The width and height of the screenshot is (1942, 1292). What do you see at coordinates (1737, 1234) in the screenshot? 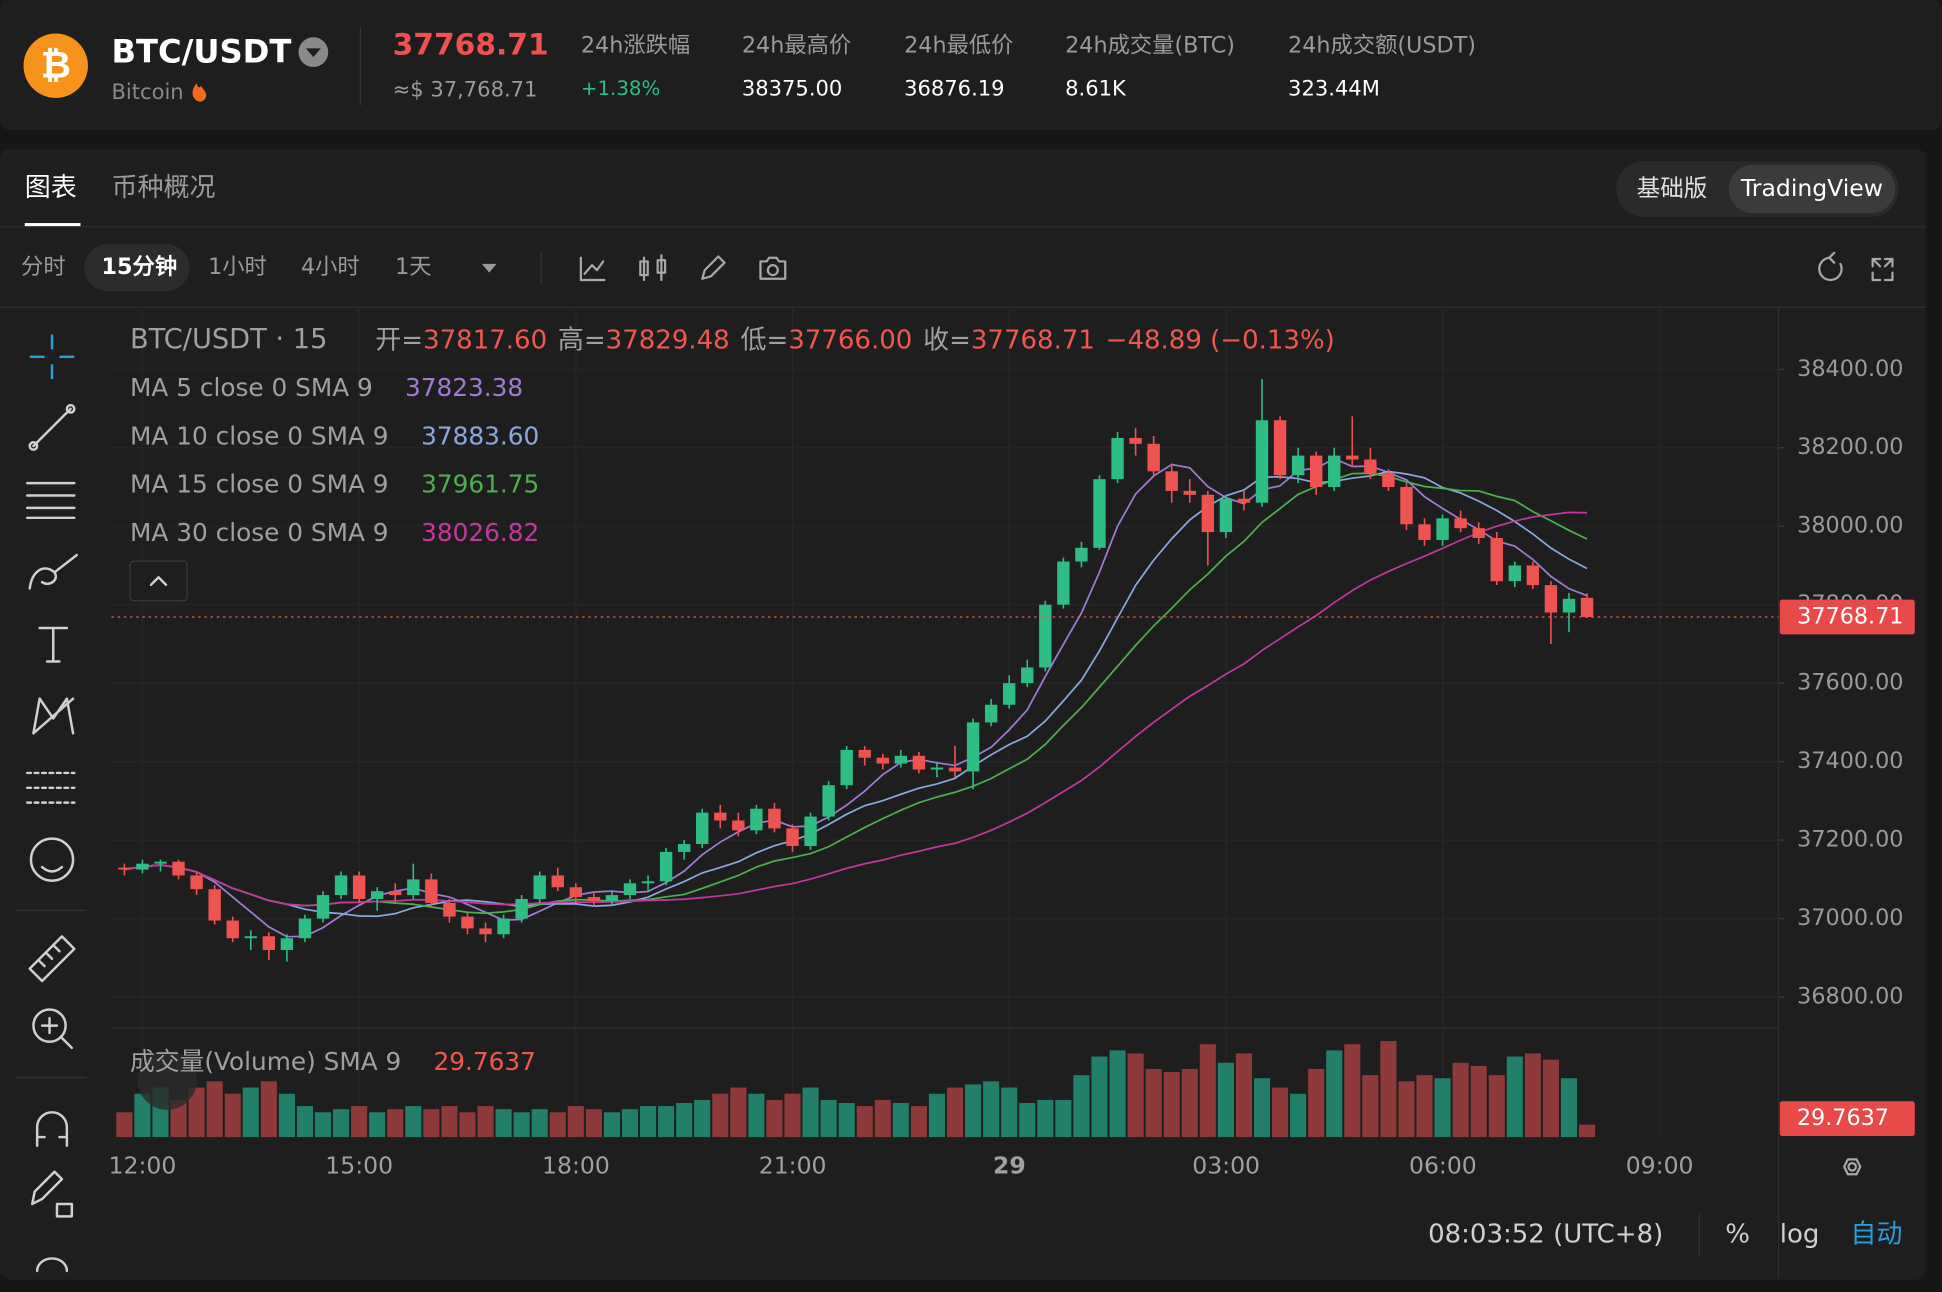
I see `percent-toggle: %` at bounding box center [1737, 1234].